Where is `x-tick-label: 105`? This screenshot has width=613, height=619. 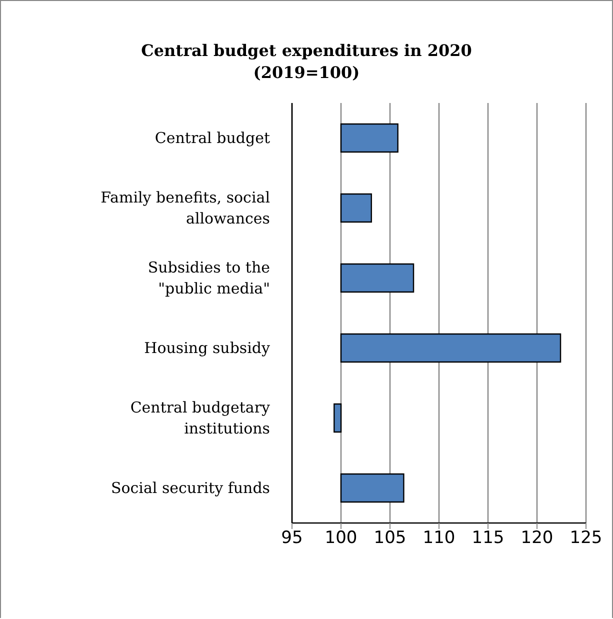 x-tick-label: 105 is located at coordinates (390, 538).